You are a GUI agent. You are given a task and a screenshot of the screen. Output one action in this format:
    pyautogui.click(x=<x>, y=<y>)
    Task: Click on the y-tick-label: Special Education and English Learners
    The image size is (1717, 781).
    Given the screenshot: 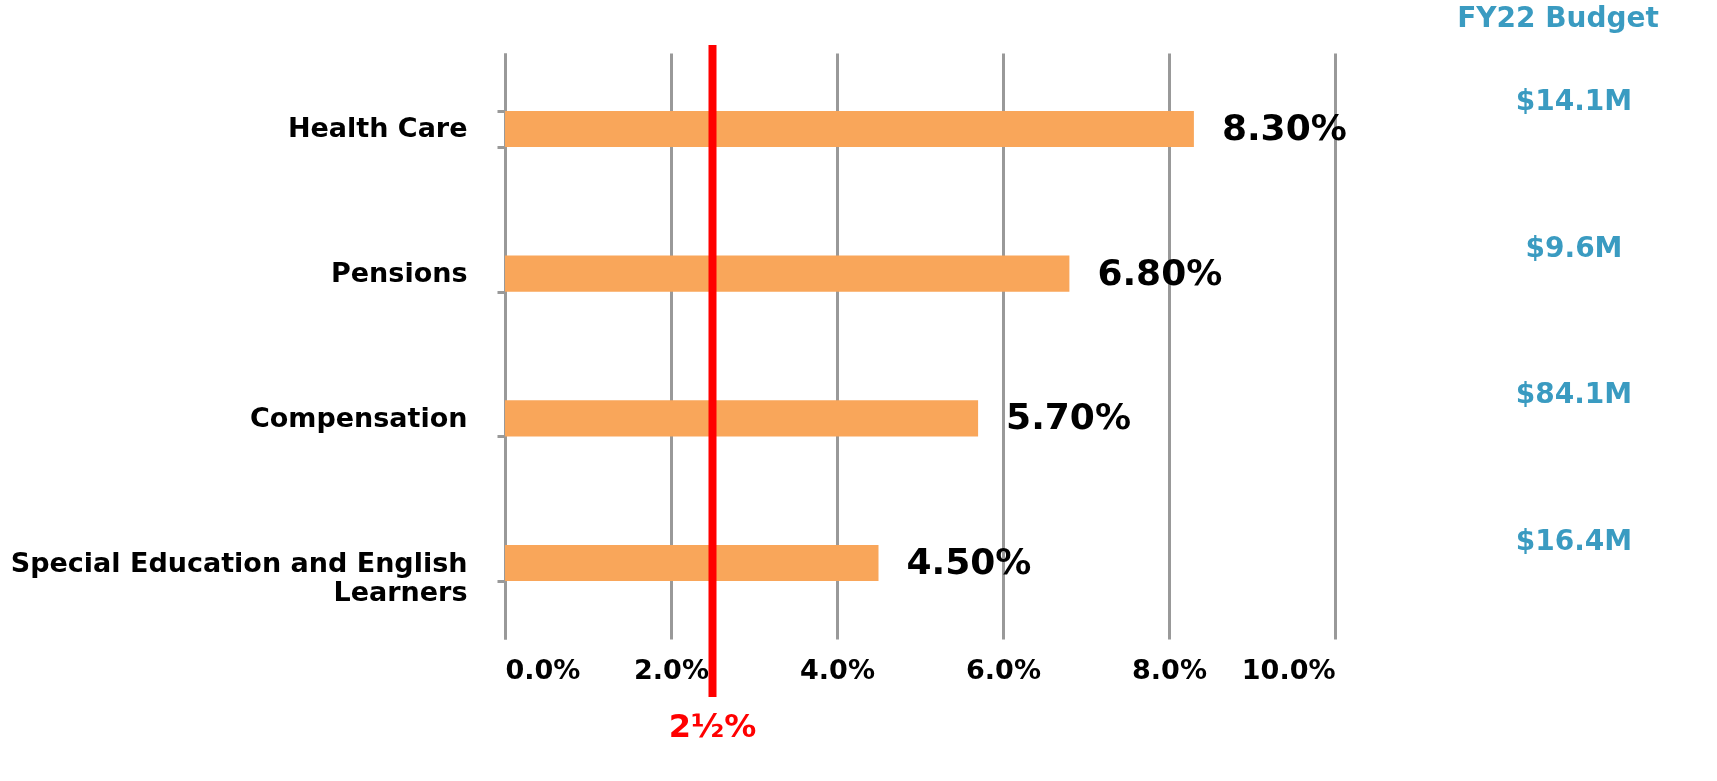 What is the action you would take?
    pyautogui.click(x=239, y=576)
    